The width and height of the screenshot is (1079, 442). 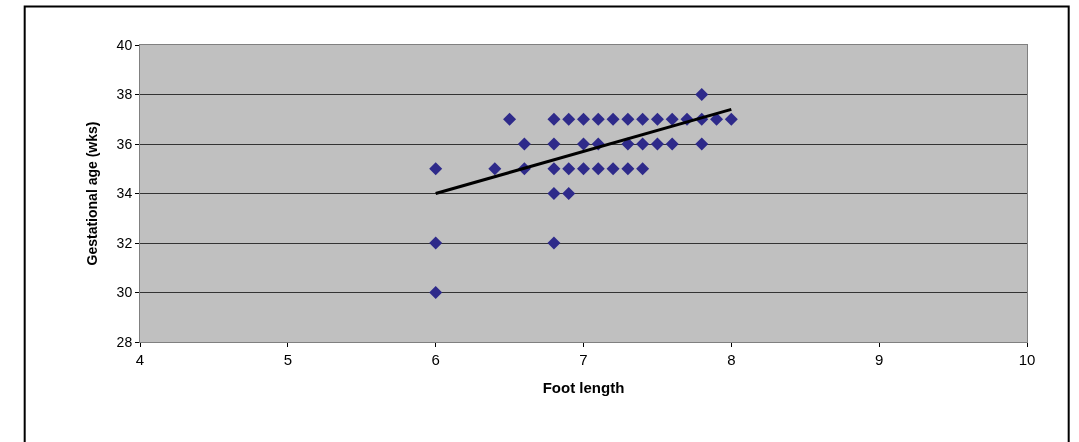 I want to click on x-tick-label: 5, so click(x=287, y=359).